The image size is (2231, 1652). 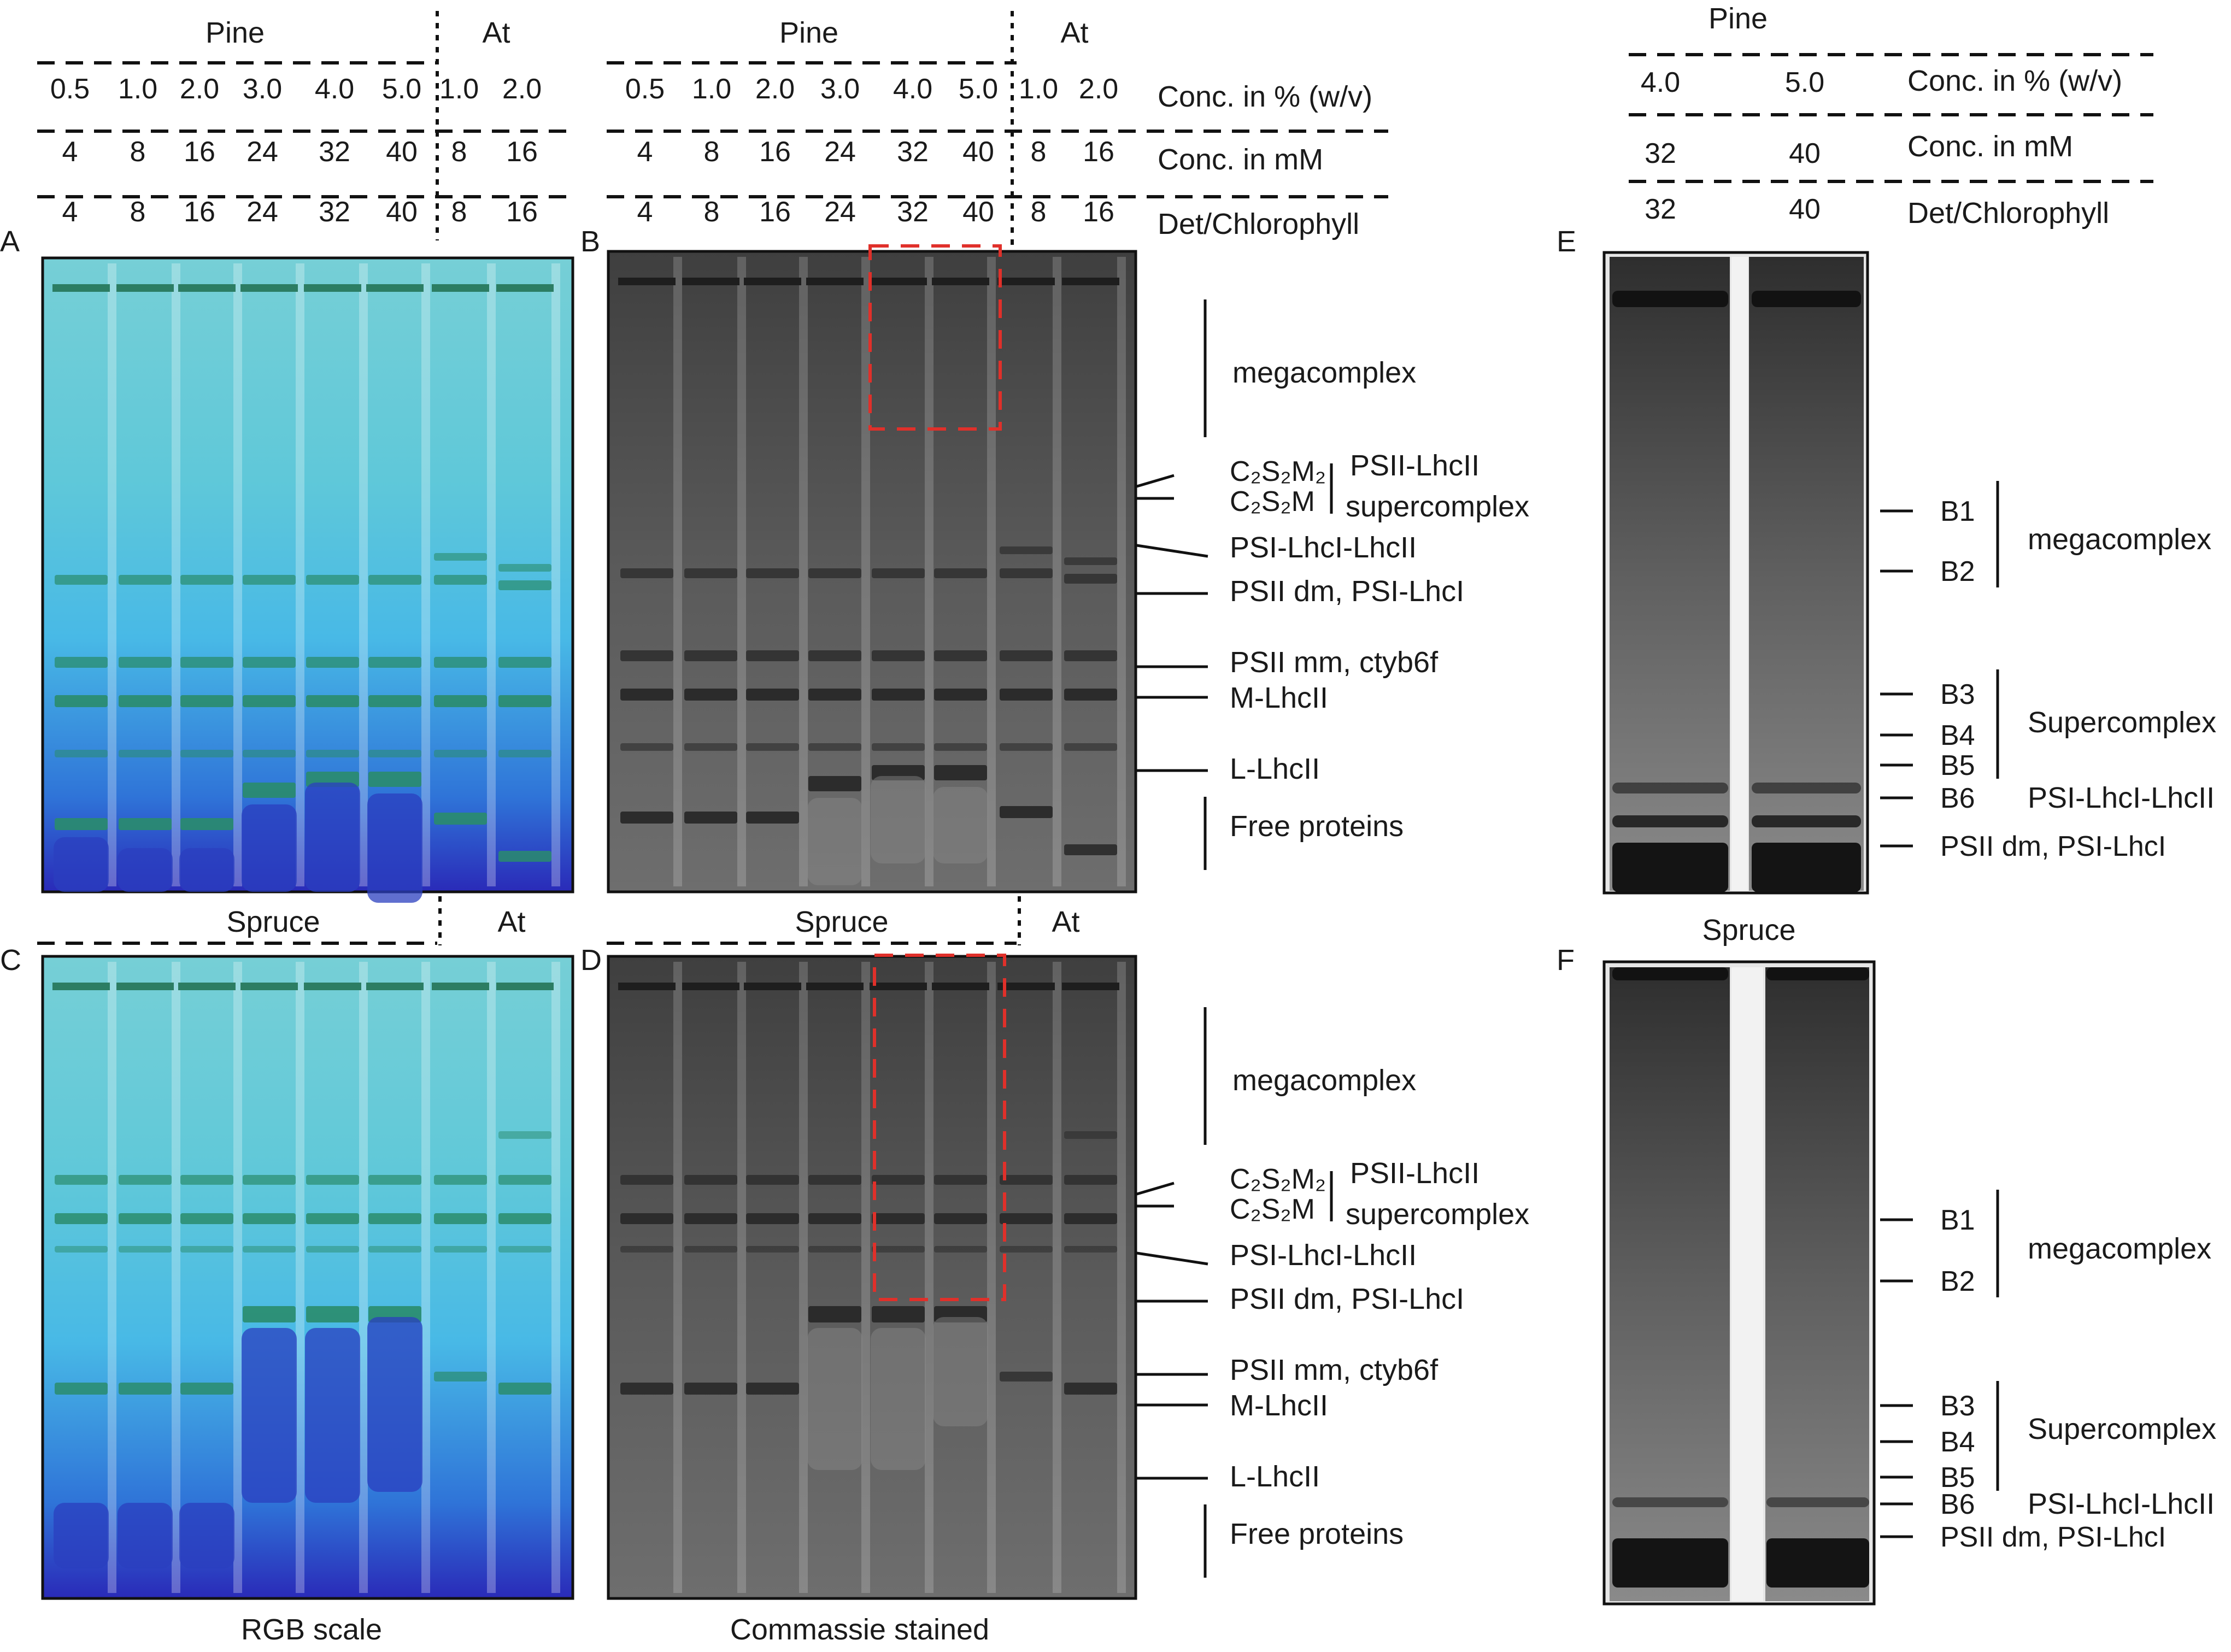 What do you see at coordinates (199, 152) in the screenshot?
I see `a-mm_values-2: 16` at bounding box center [199, 152].